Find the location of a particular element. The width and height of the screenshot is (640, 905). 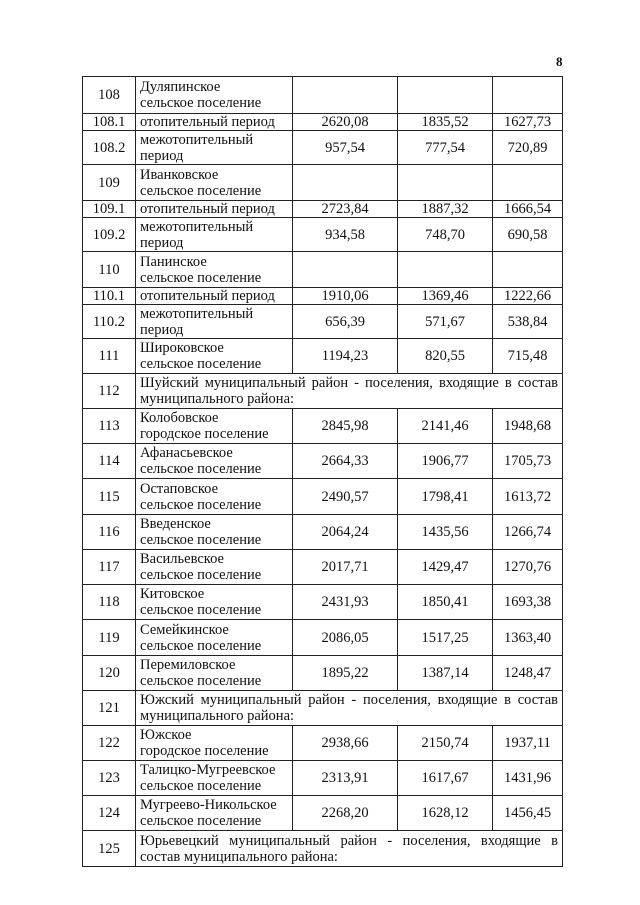

value-cell: 1705,73 is located at coordinates (527, 461).